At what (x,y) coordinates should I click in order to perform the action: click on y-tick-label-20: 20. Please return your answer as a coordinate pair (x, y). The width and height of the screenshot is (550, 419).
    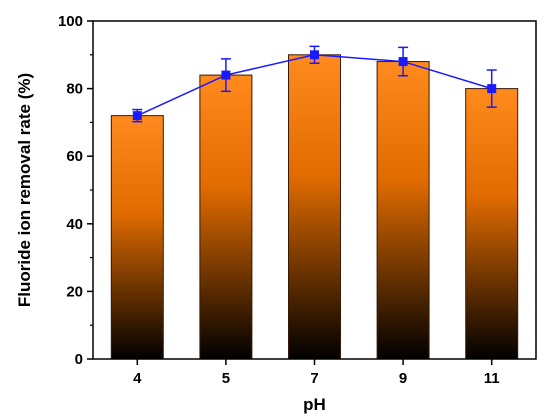
    Looking at the image, I should click on (74, 291).